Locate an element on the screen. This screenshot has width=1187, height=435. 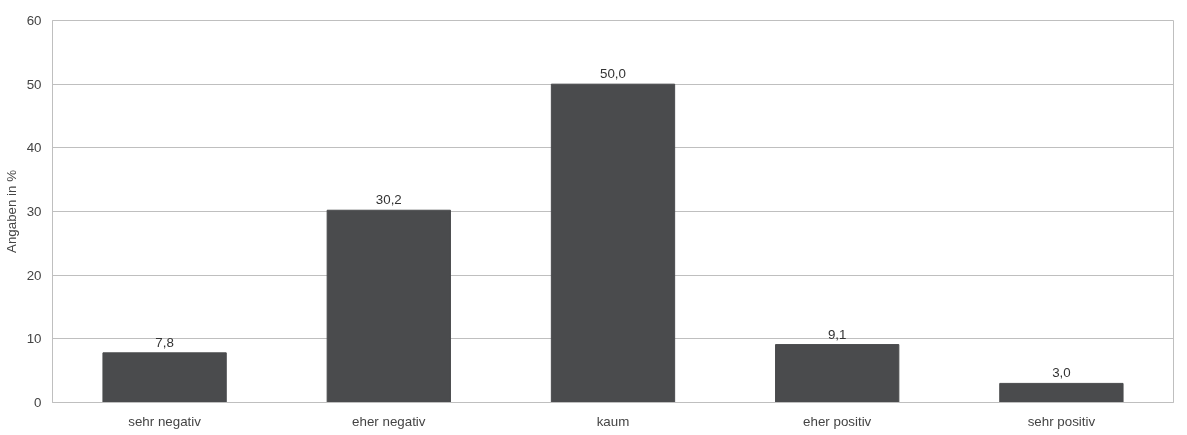
data-label: 9,1 is located at coordinates (837, 334).